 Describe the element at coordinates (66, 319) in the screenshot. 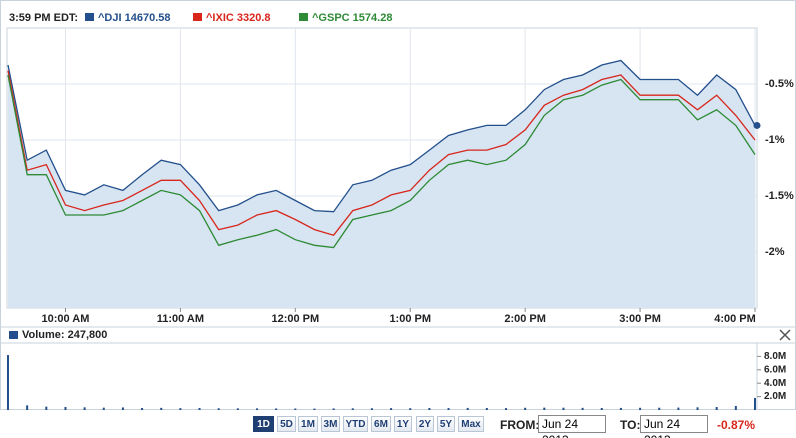

I see `x-tick-label: 10:00 AM` at that location.